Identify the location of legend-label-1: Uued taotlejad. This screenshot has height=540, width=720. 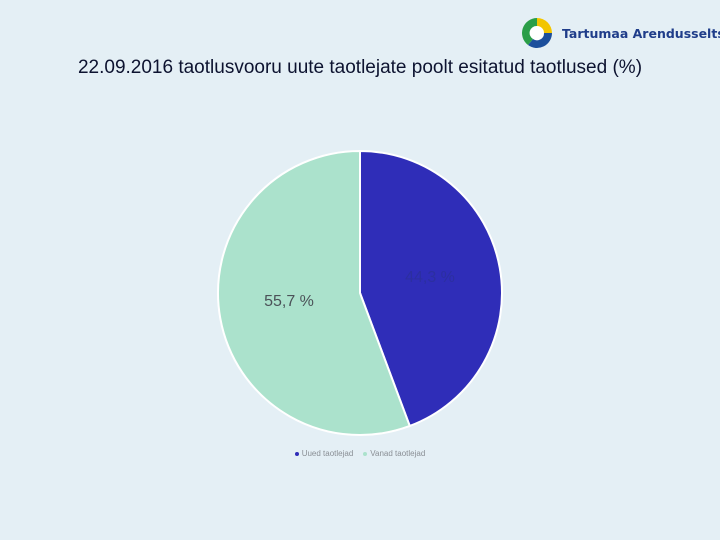
(327, 453).